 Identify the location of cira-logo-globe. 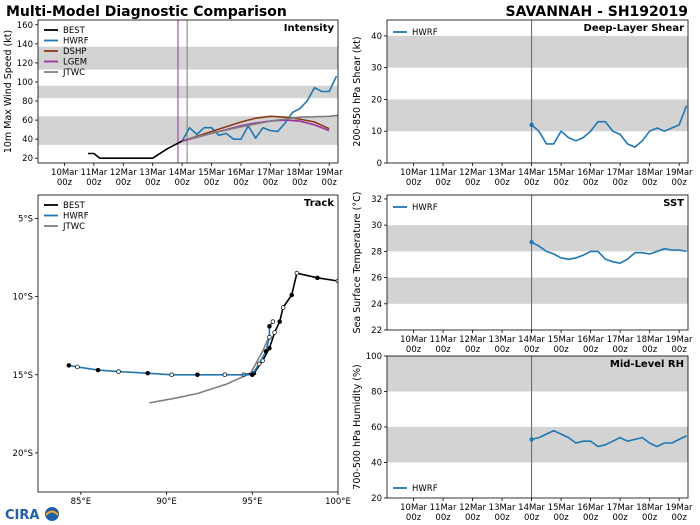
(52, 514).